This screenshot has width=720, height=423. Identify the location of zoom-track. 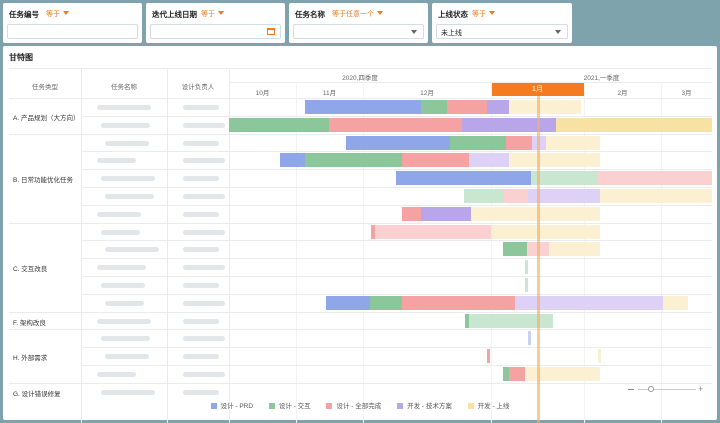
(667, 389).